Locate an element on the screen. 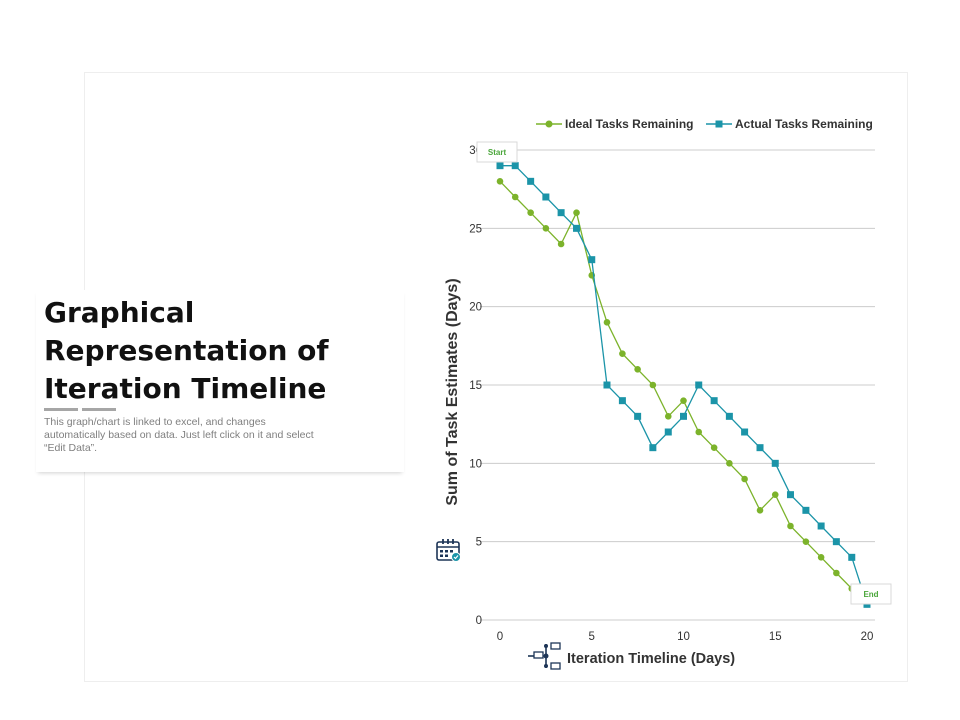 The width and height of the screenshot is (960, 720). end-callout: End is located at coordinates (871, 594).